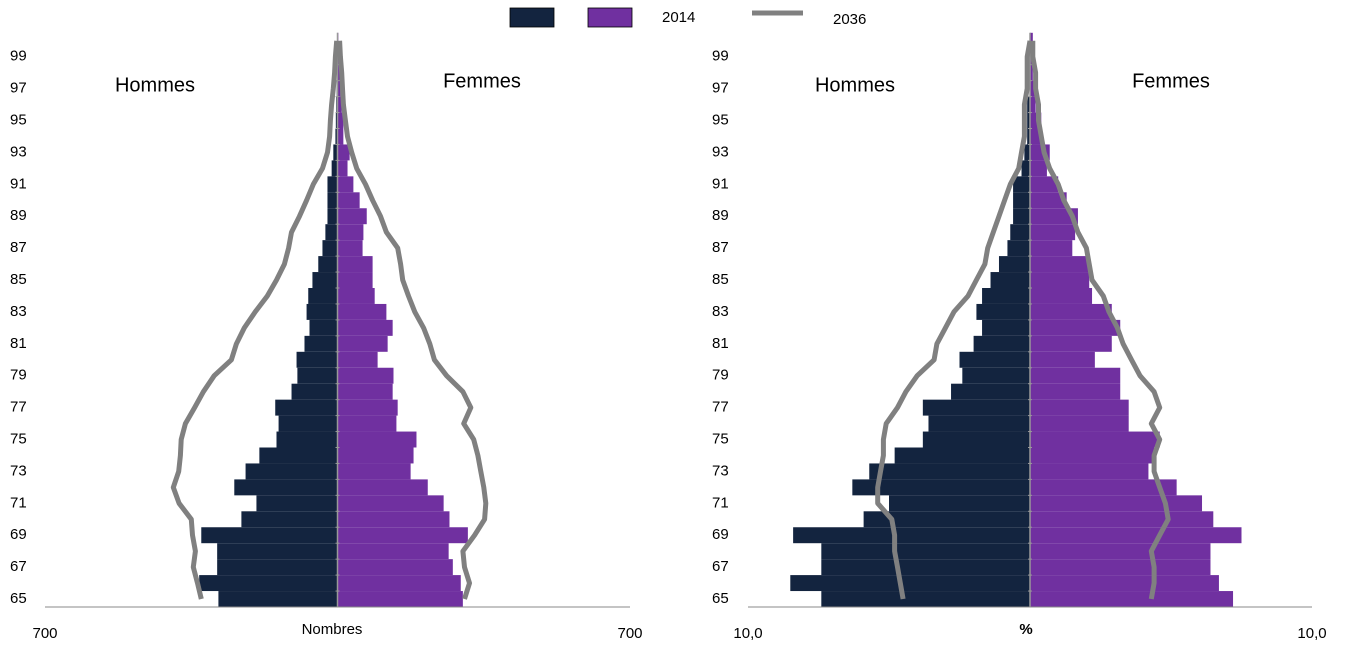 The image size is (1351, 649). Describe the element at coordinates (747, 633) in the screenshot. I see `x-tick-label: 10,0` at that location.